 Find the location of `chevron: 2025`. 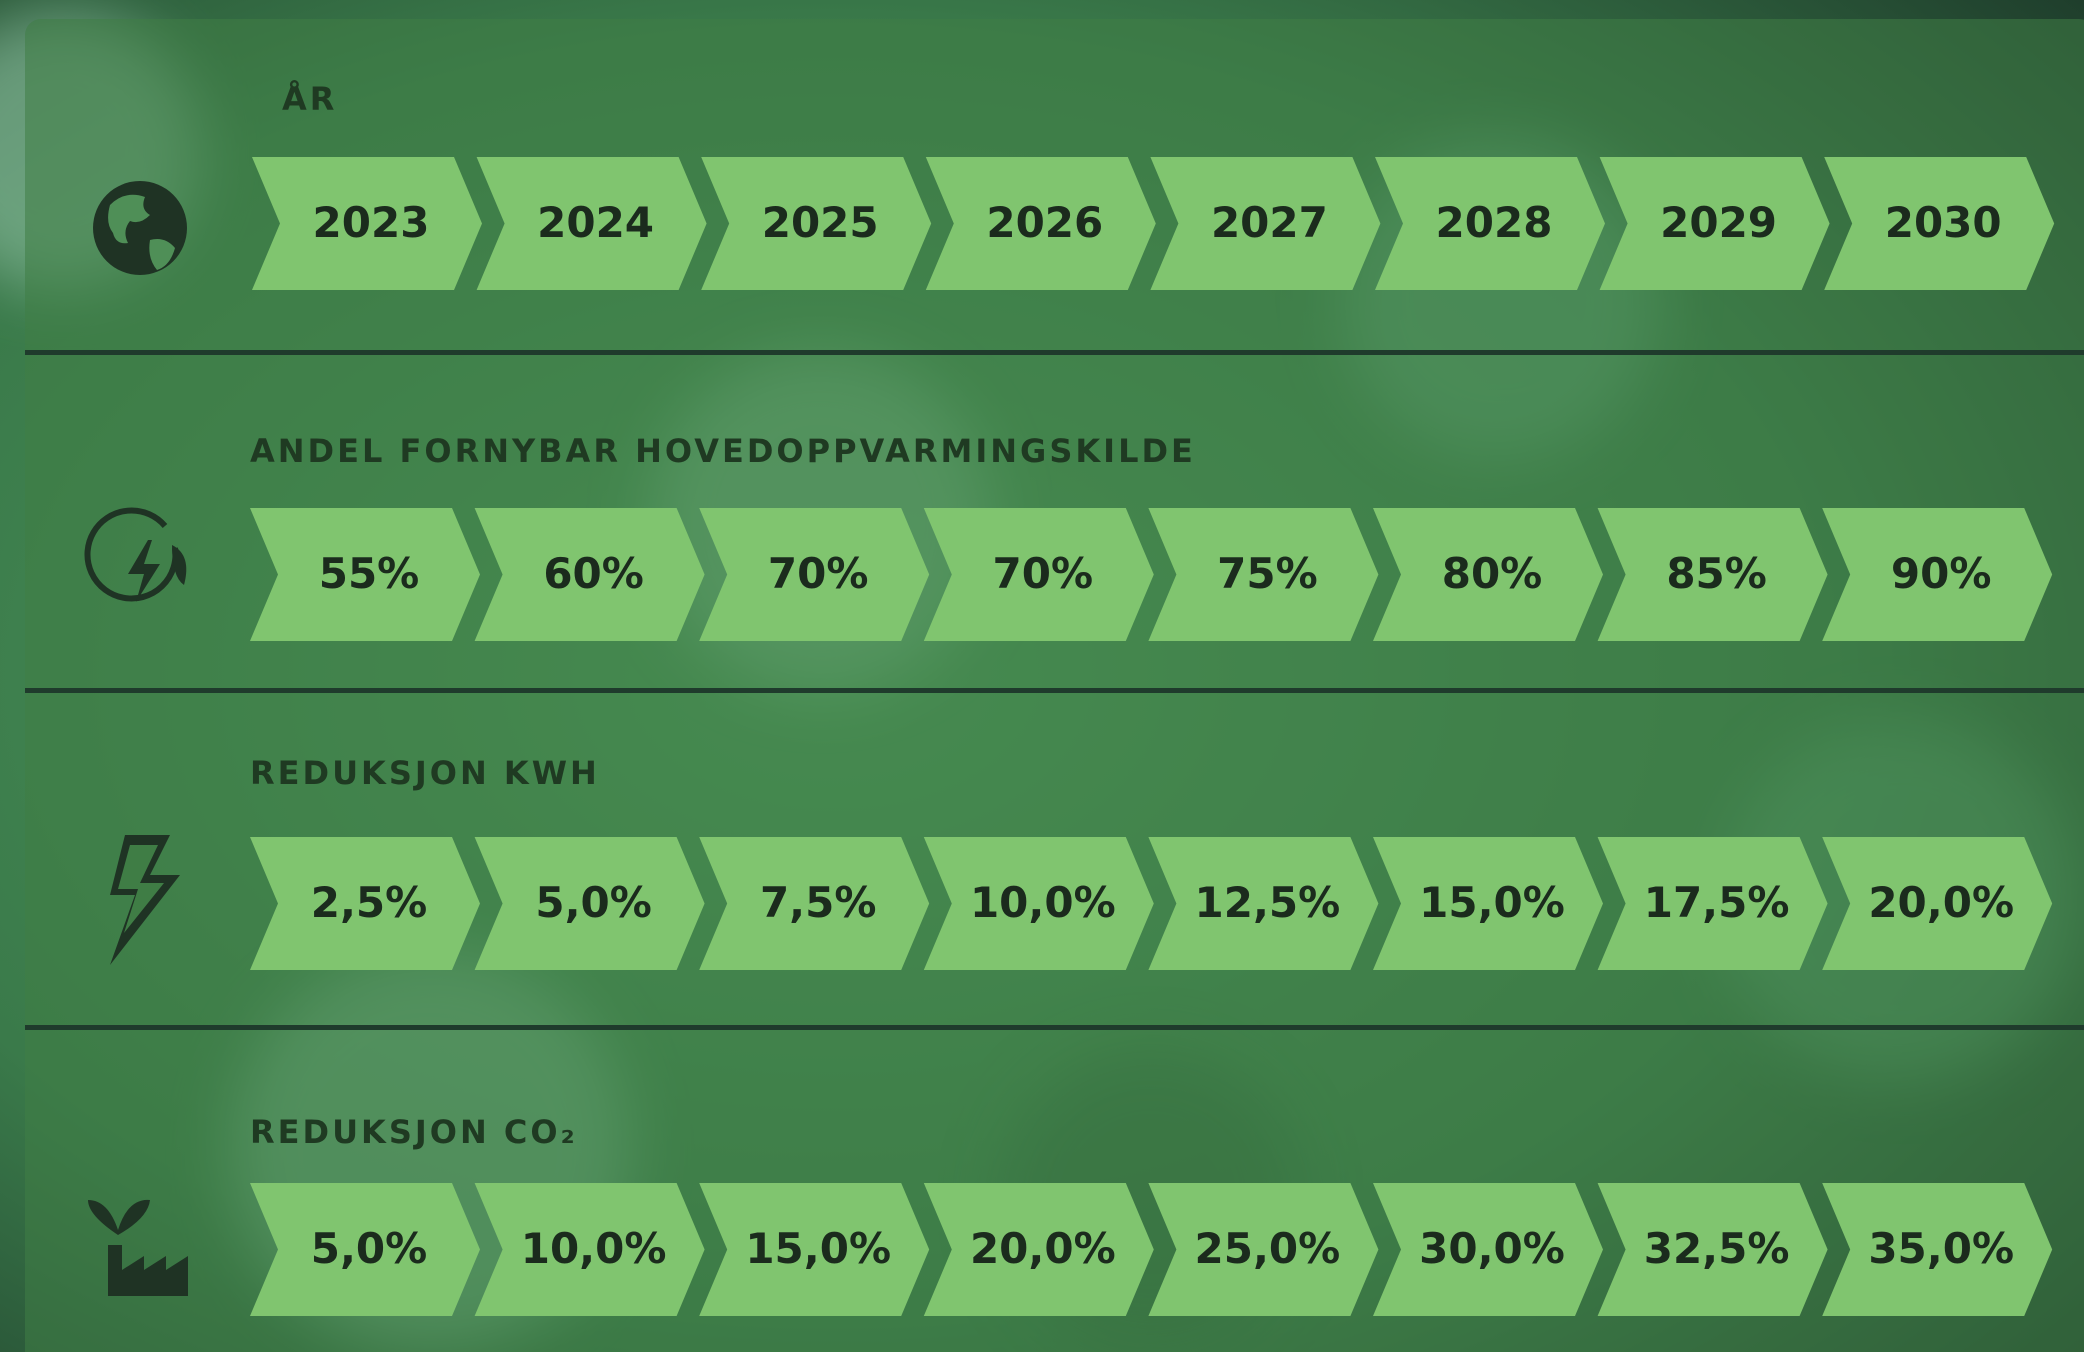

chevron: 2025 is located at coordinates (816, 223).